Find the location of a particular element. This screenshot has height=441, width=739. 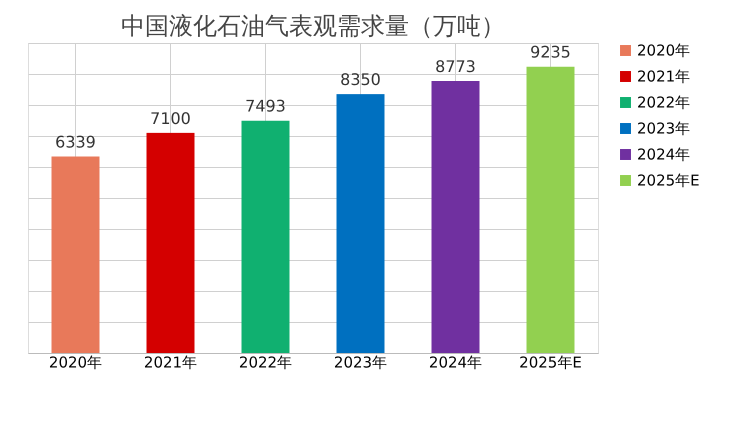

data-label: 8773 is located at coordinates (455, 66).